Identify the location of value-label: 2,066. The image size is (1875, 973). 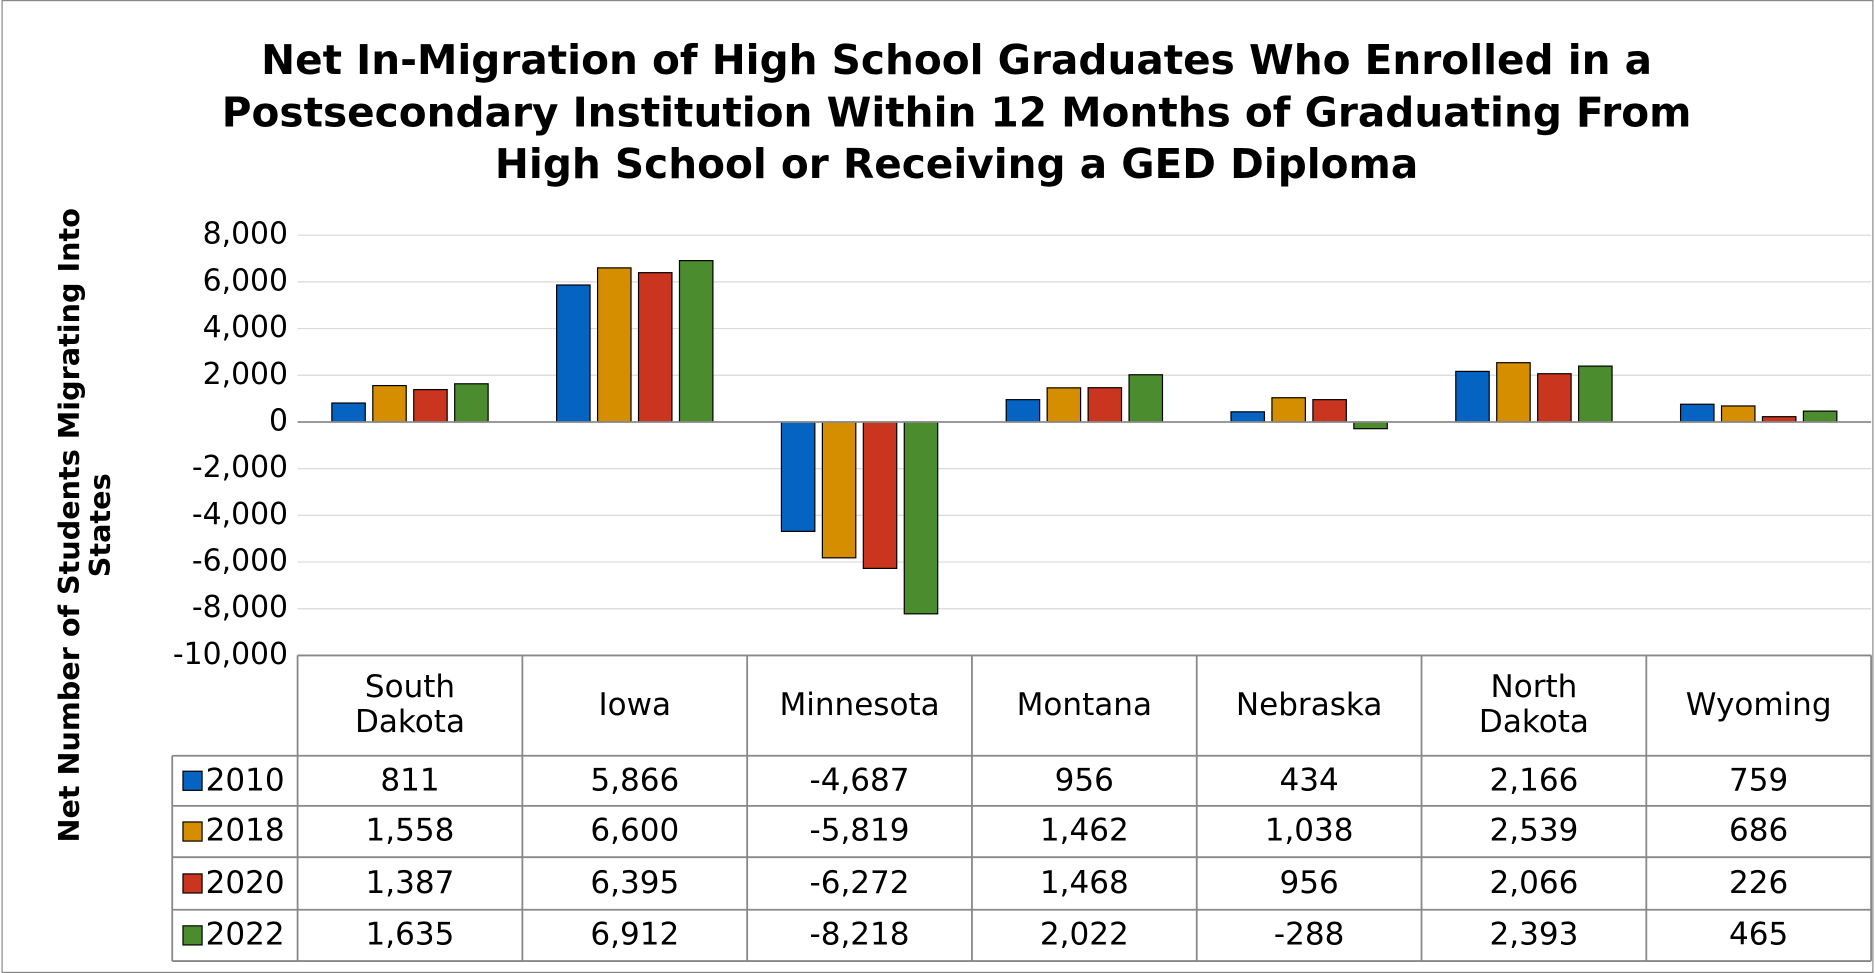
(1534, 883).